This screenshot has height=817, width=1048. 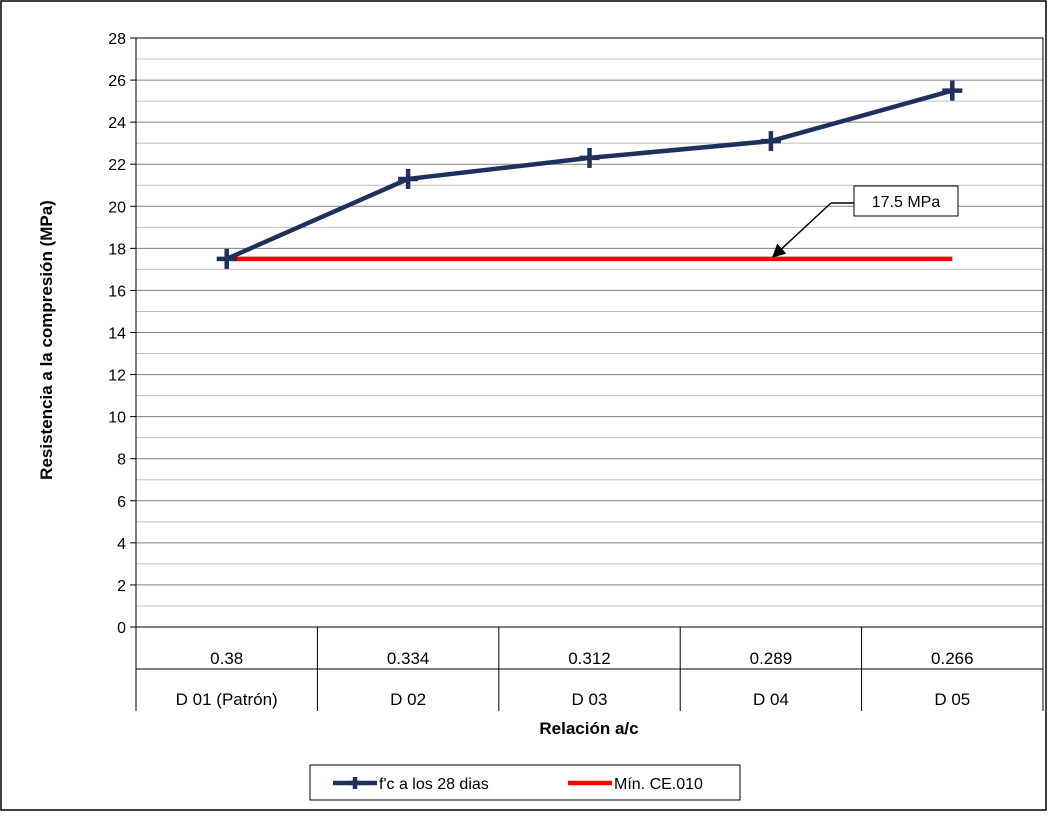 I want to click on y-tick-label: 8, so click(x=121, y=460).